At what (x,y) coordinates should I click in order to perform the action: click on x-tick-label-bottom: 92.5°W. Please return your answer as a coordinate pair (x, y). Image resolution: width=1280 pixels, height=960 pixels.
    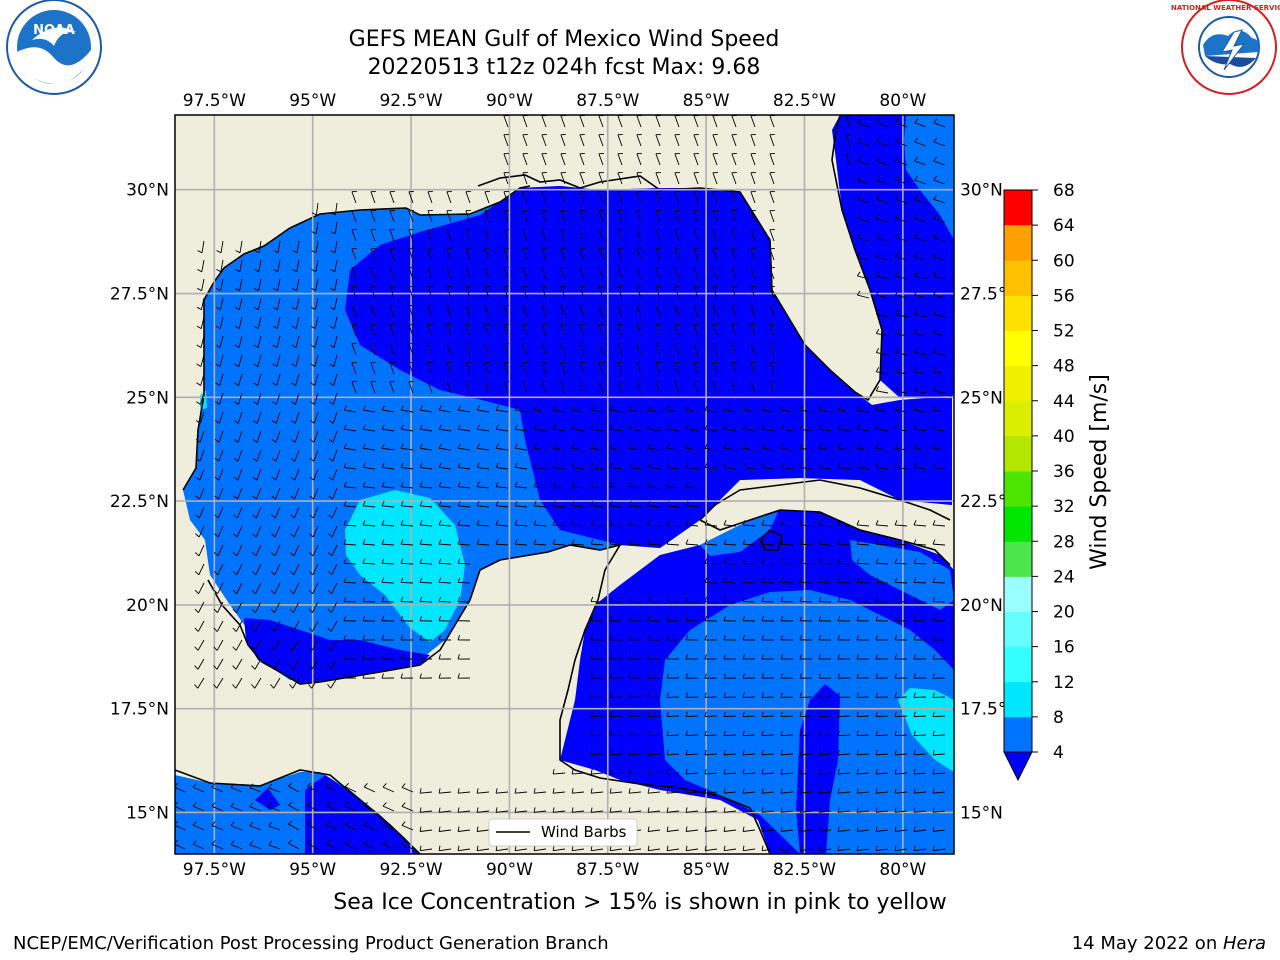
    Looking at the image, I should click on (410, 870).